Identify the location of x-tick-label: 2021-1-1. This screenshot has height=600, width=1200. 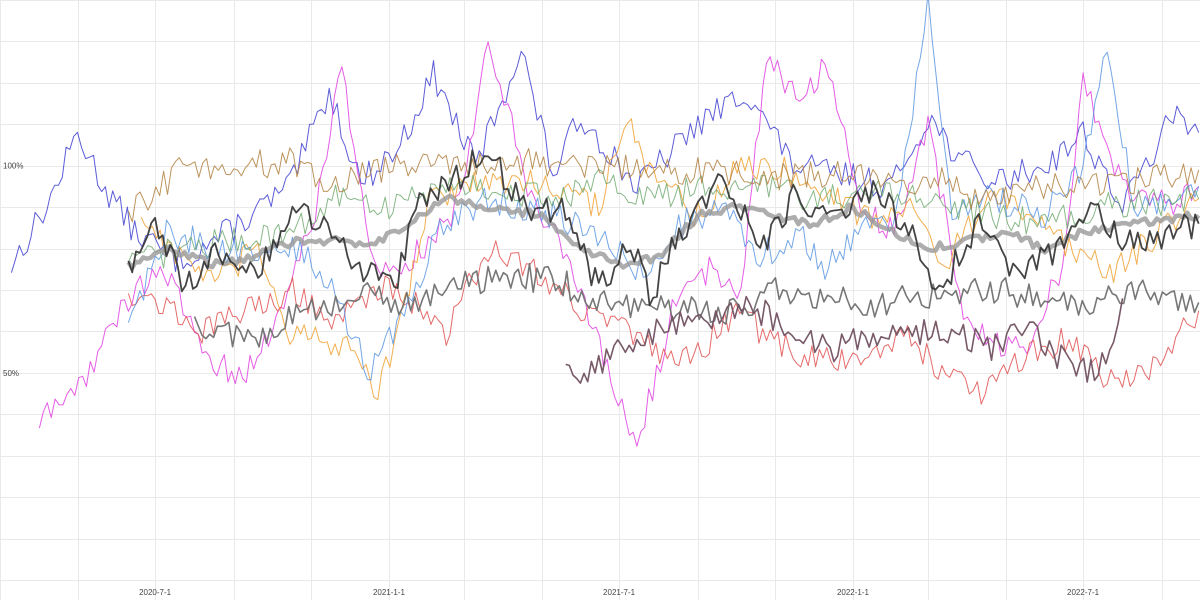
(389, 592).